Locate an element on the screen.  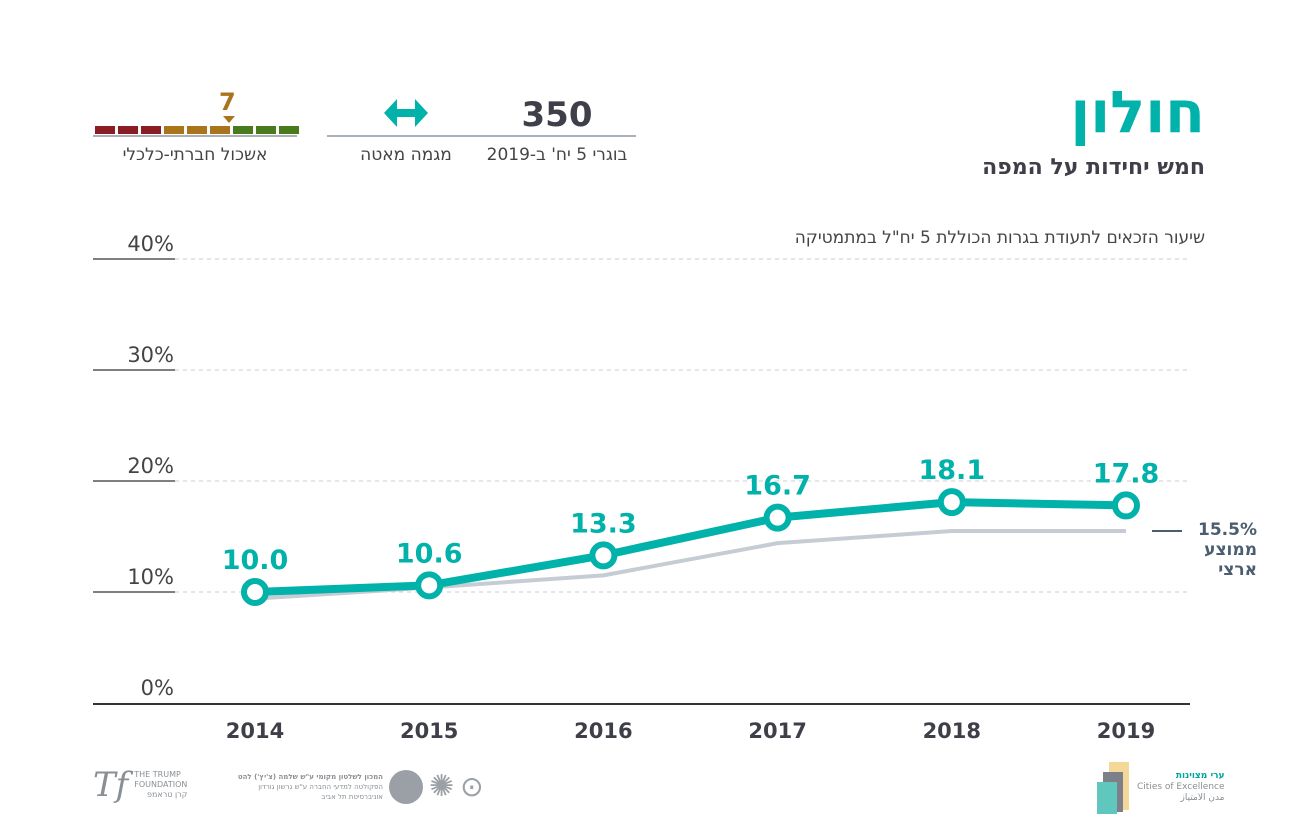
trump-foundation-logo: Tf THE TRUMP FOUNDATION קרן טראמפ is located at coordinates (140, 785).